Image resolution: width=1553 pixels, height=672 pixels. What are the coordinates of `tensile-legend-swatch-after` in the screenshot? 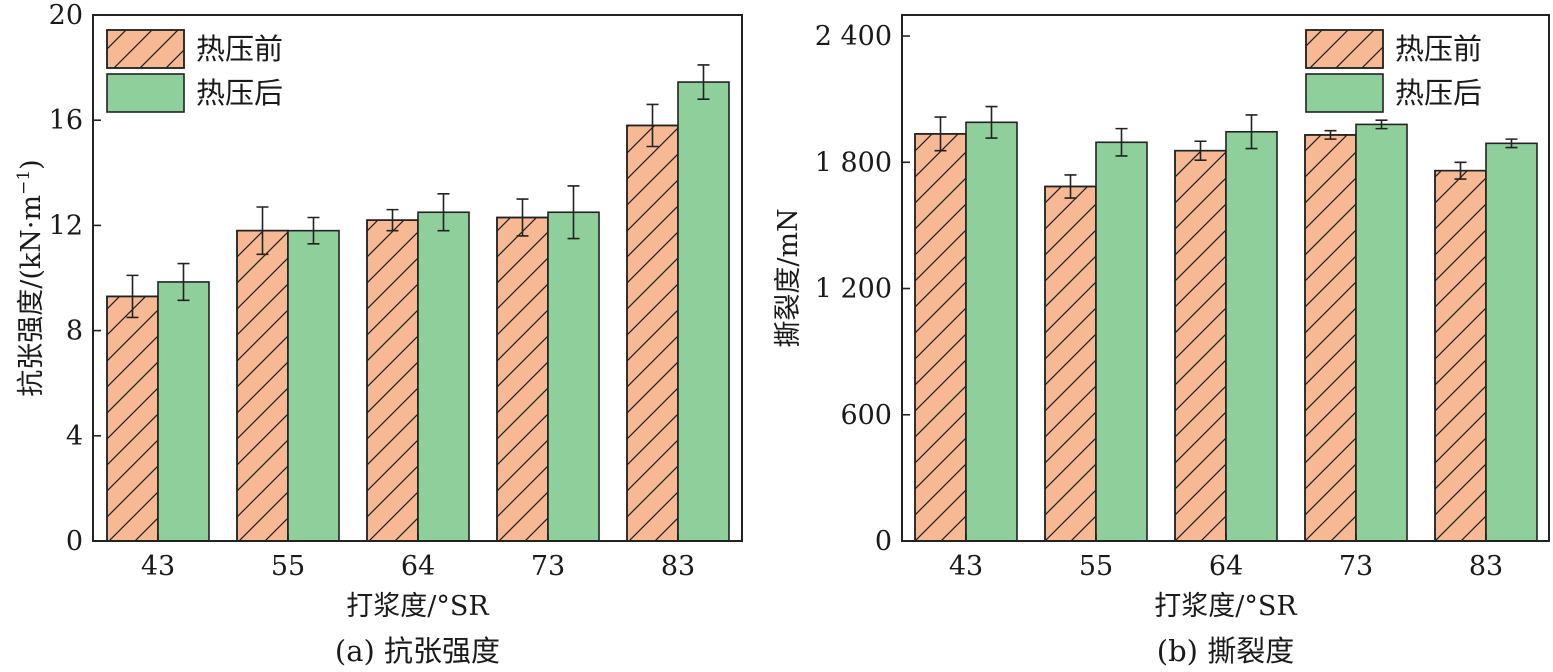 It's located at (145, 93).